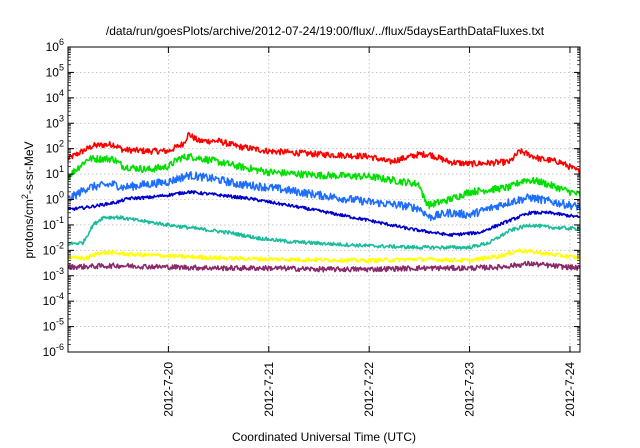 This screenshot has height=448, width=640. Describe the element at coordinates (168, 389) in the screenshot. I see `x-tick-label: 2012-7-20` at that location.